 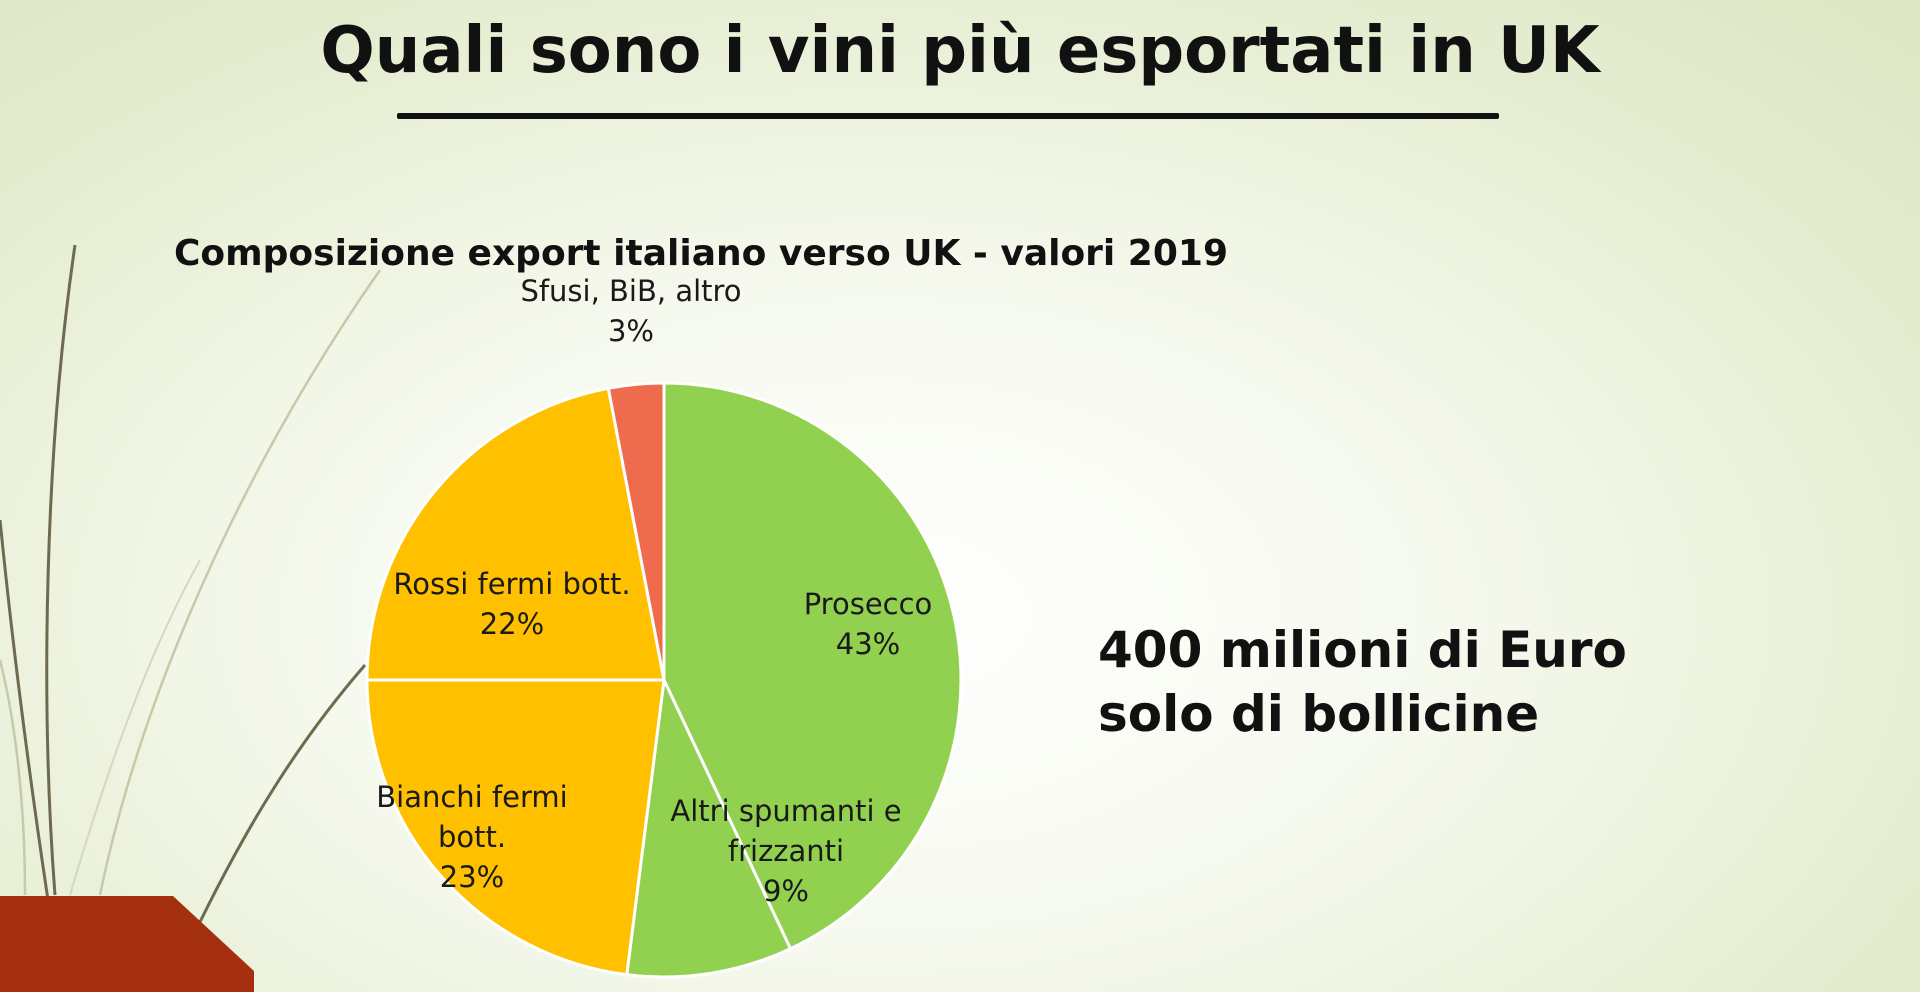 I want to click on pie-slice-rossi-fermi-bott, so click(x=515, y=534).